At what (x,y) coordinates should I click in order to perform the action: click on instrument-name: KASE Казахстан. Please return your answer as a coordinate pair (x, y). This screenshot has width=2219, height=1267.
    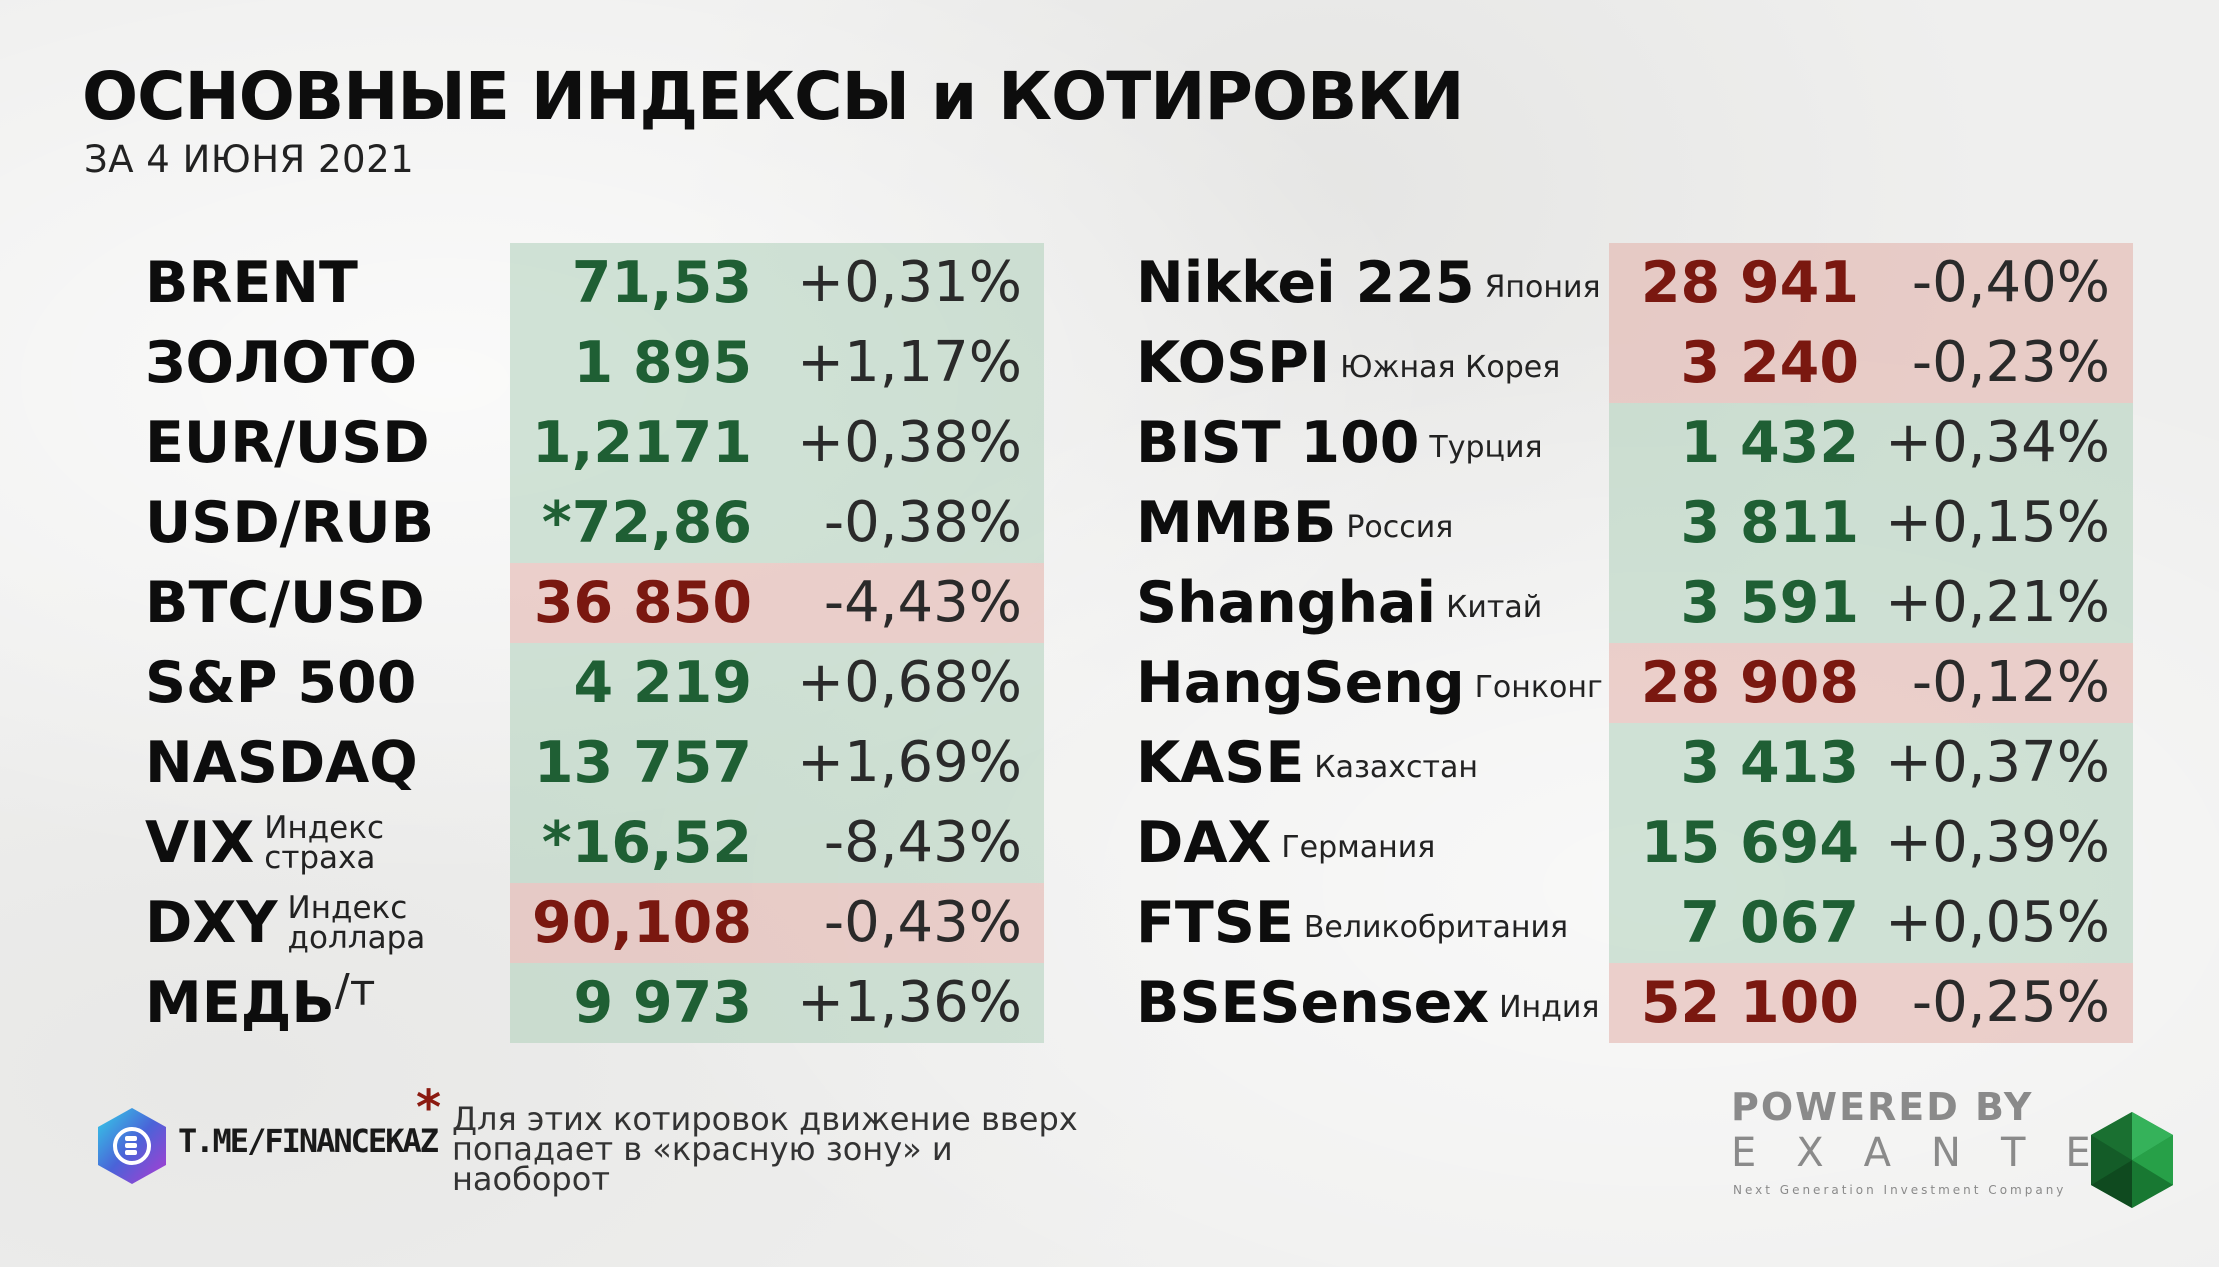
    Looking at the image, I should click on (1307, 763).